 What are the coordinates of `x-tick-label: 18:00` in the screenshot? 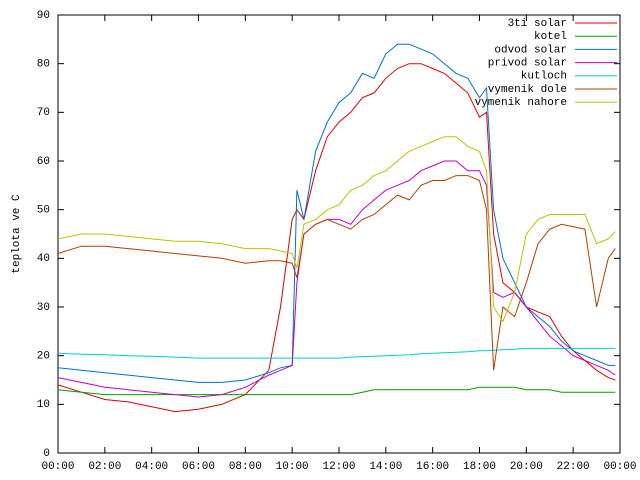 It's located at (479, 467).